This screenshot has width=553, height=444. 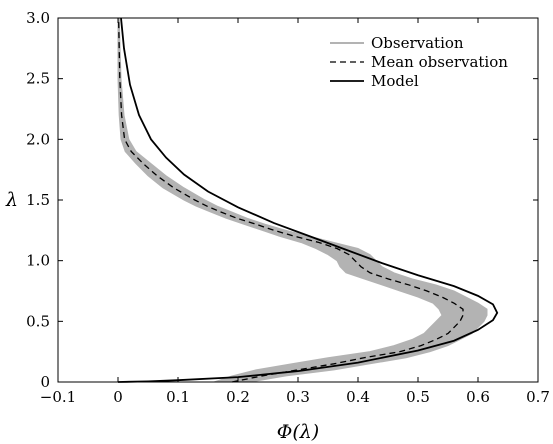 What do you see at coordinates (418, 397) in the screenshot?
I see `x-tick-label: 0.5` at bounding box center [418, 397].